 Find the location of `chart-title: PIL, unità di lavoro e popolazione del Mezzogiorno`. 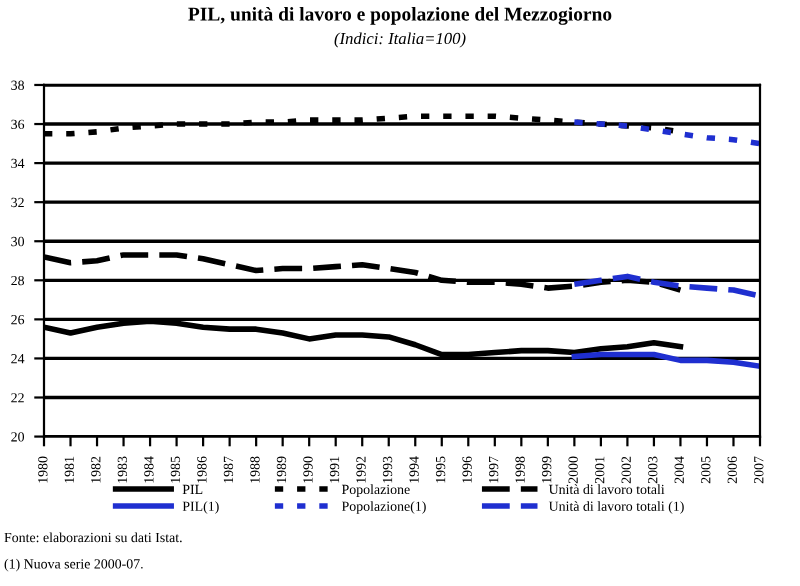

chart-title: PIL, unità di lavoro e popolazione del Mezzogiorno is located at coordinates (400, 16).